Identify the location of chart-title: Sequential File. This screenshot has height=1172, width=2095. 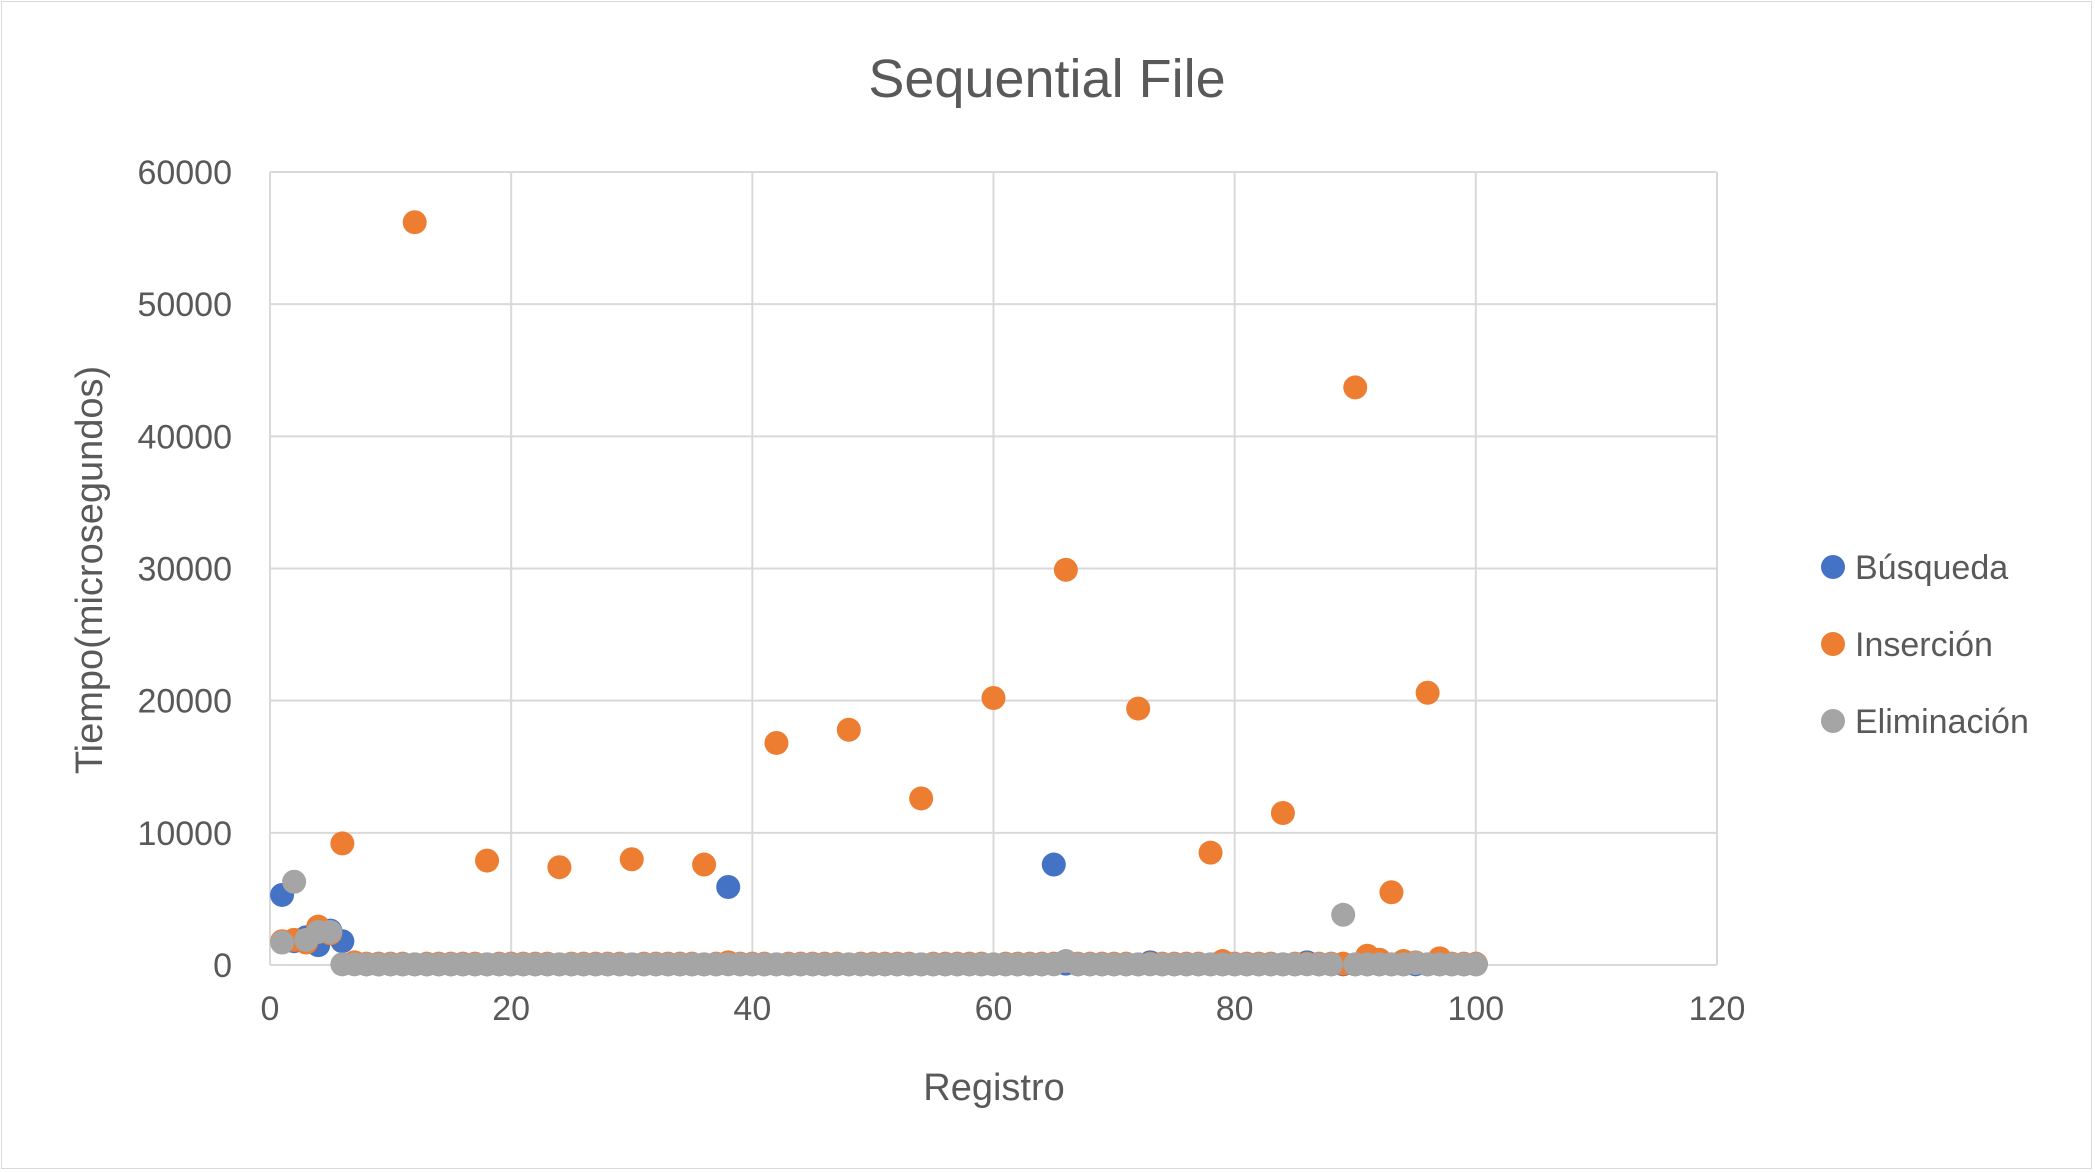
(1046, 79).